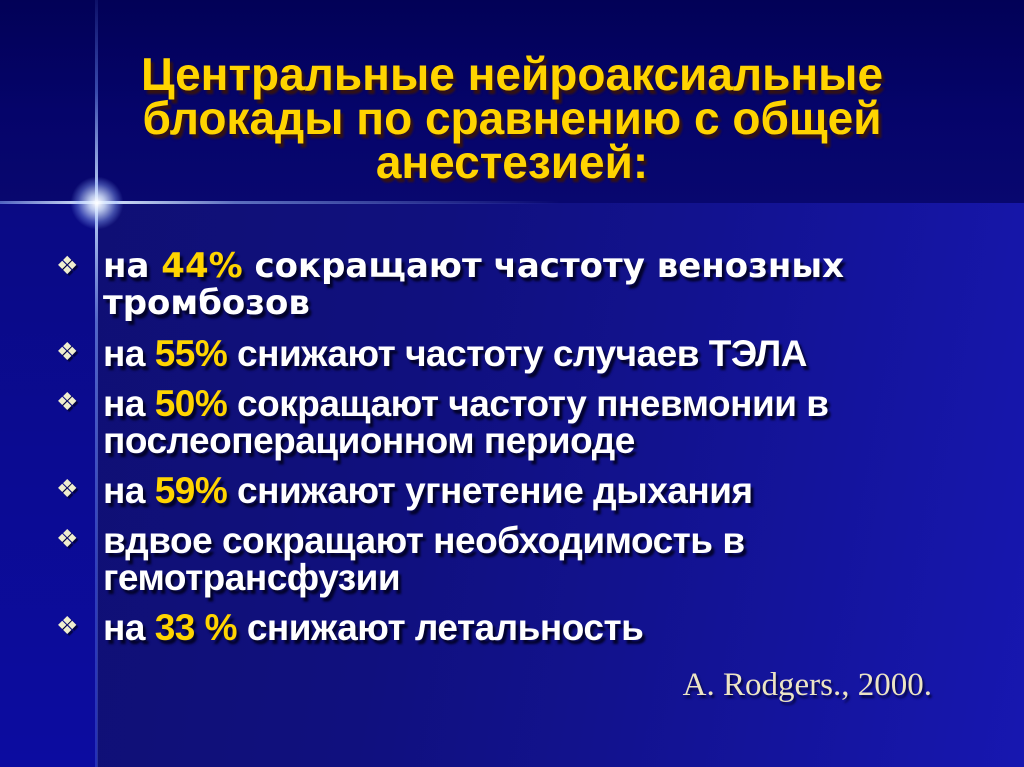  What do you see at coordinates (455, 353) in the screenshot?
I see `bullet-text: на 55% снижают частоту случаев ТЭЛА` at bounding box center [455, 353].